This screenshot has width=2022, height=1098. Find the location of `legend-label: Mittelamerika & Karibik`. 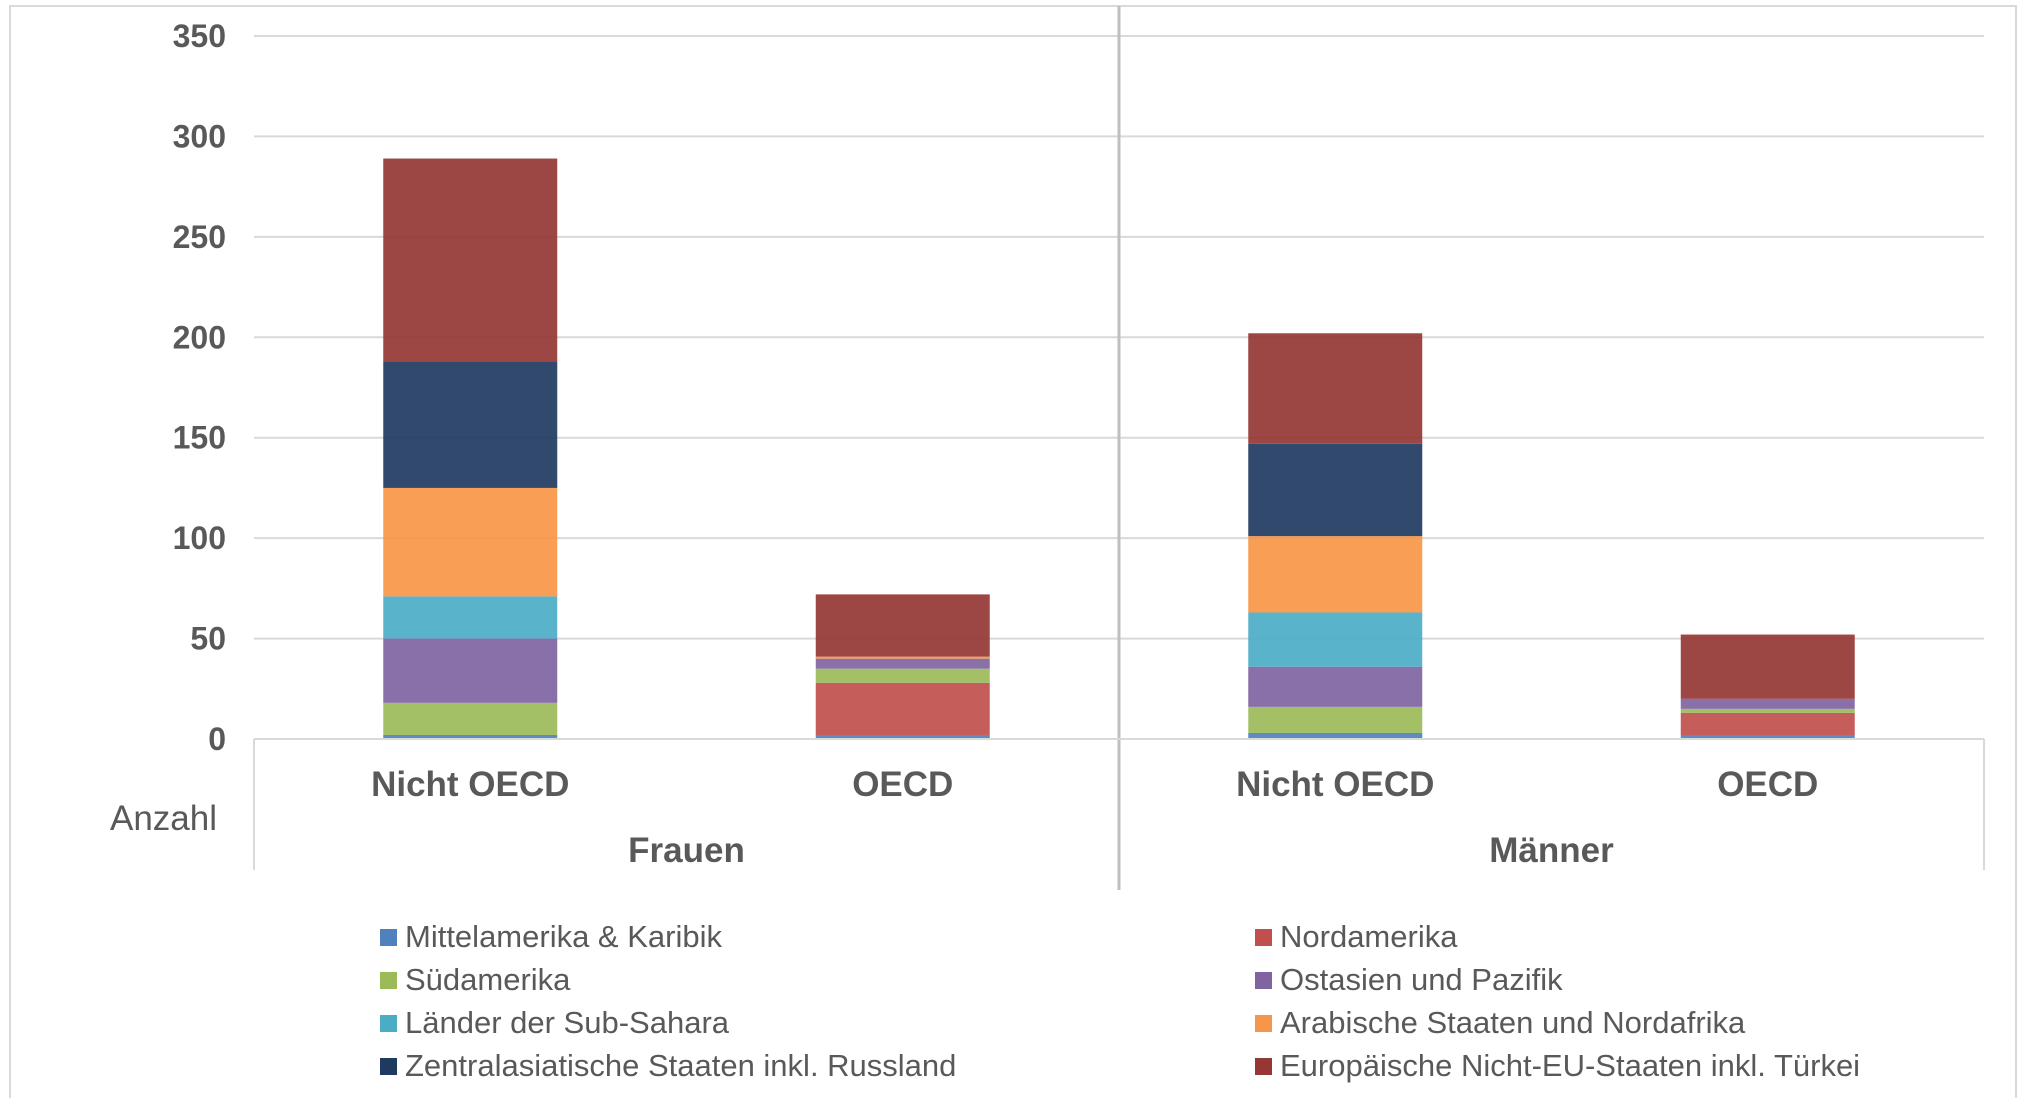

legend-label: Mittelamerika & Karibik is located at coordinates (563, 936).